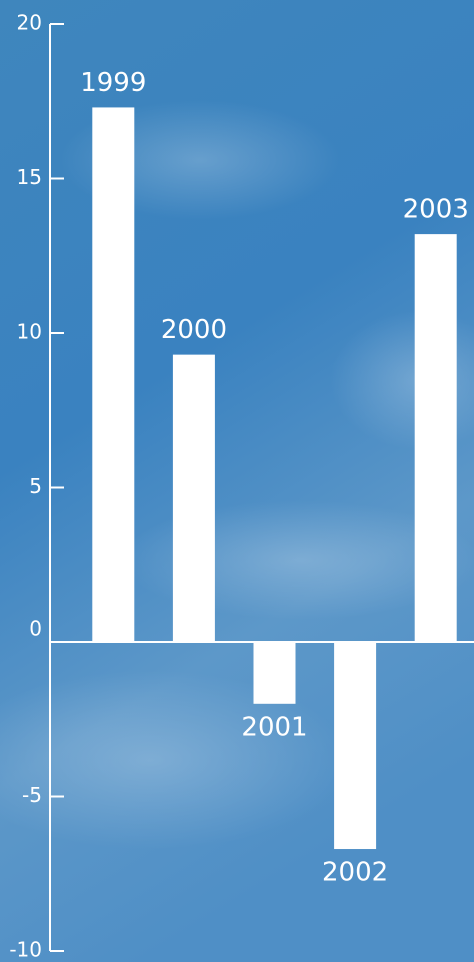 The height and width of the screenshot is (962, 474). I want to click on category-label: 2000, so click(194, 330).